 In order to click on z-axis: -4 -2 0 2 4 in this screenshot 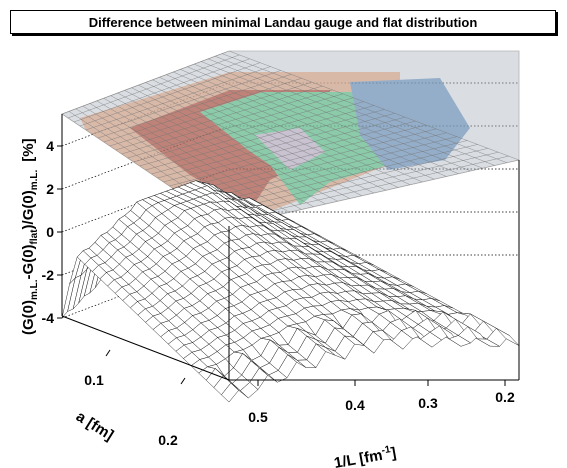, I will do `click(52, 232)`.